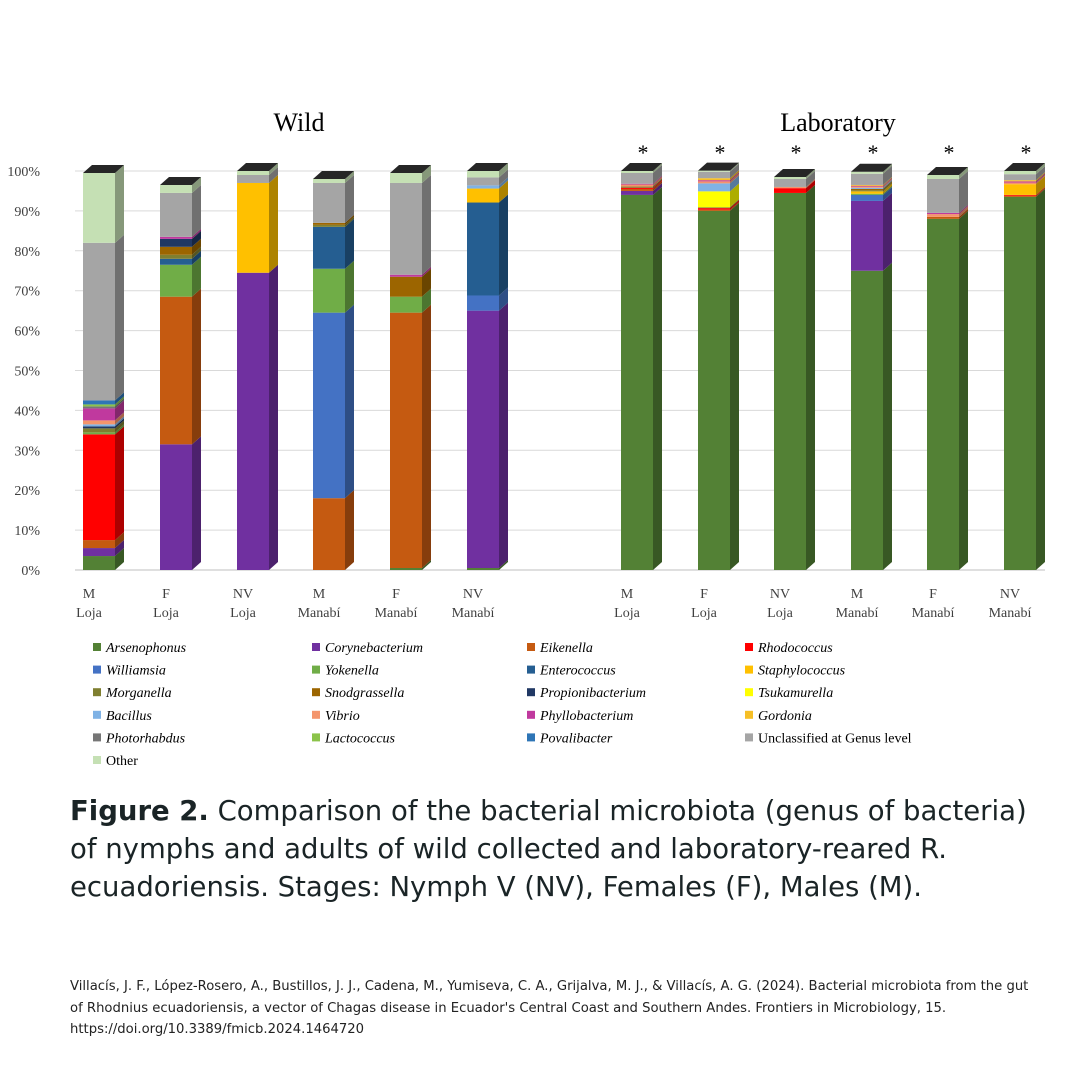  Describe the element at coordinates (560, 648) in the screenshot. I see `legend-item: Eikenella` at that location.